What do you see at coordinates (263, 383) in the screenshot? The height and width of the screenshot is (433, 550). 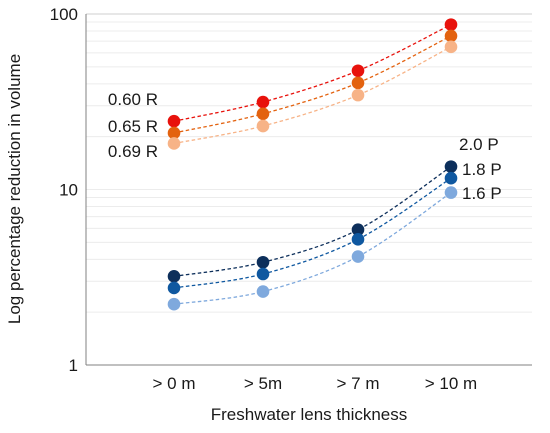 I see `x-tick-label: > 5m` at bounding box center [263, 383].